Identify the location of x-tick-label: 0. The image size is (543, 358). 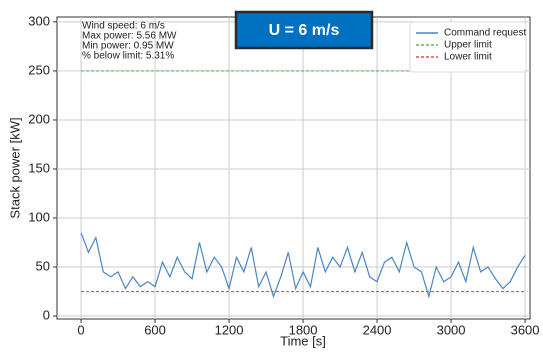
(80, 329).